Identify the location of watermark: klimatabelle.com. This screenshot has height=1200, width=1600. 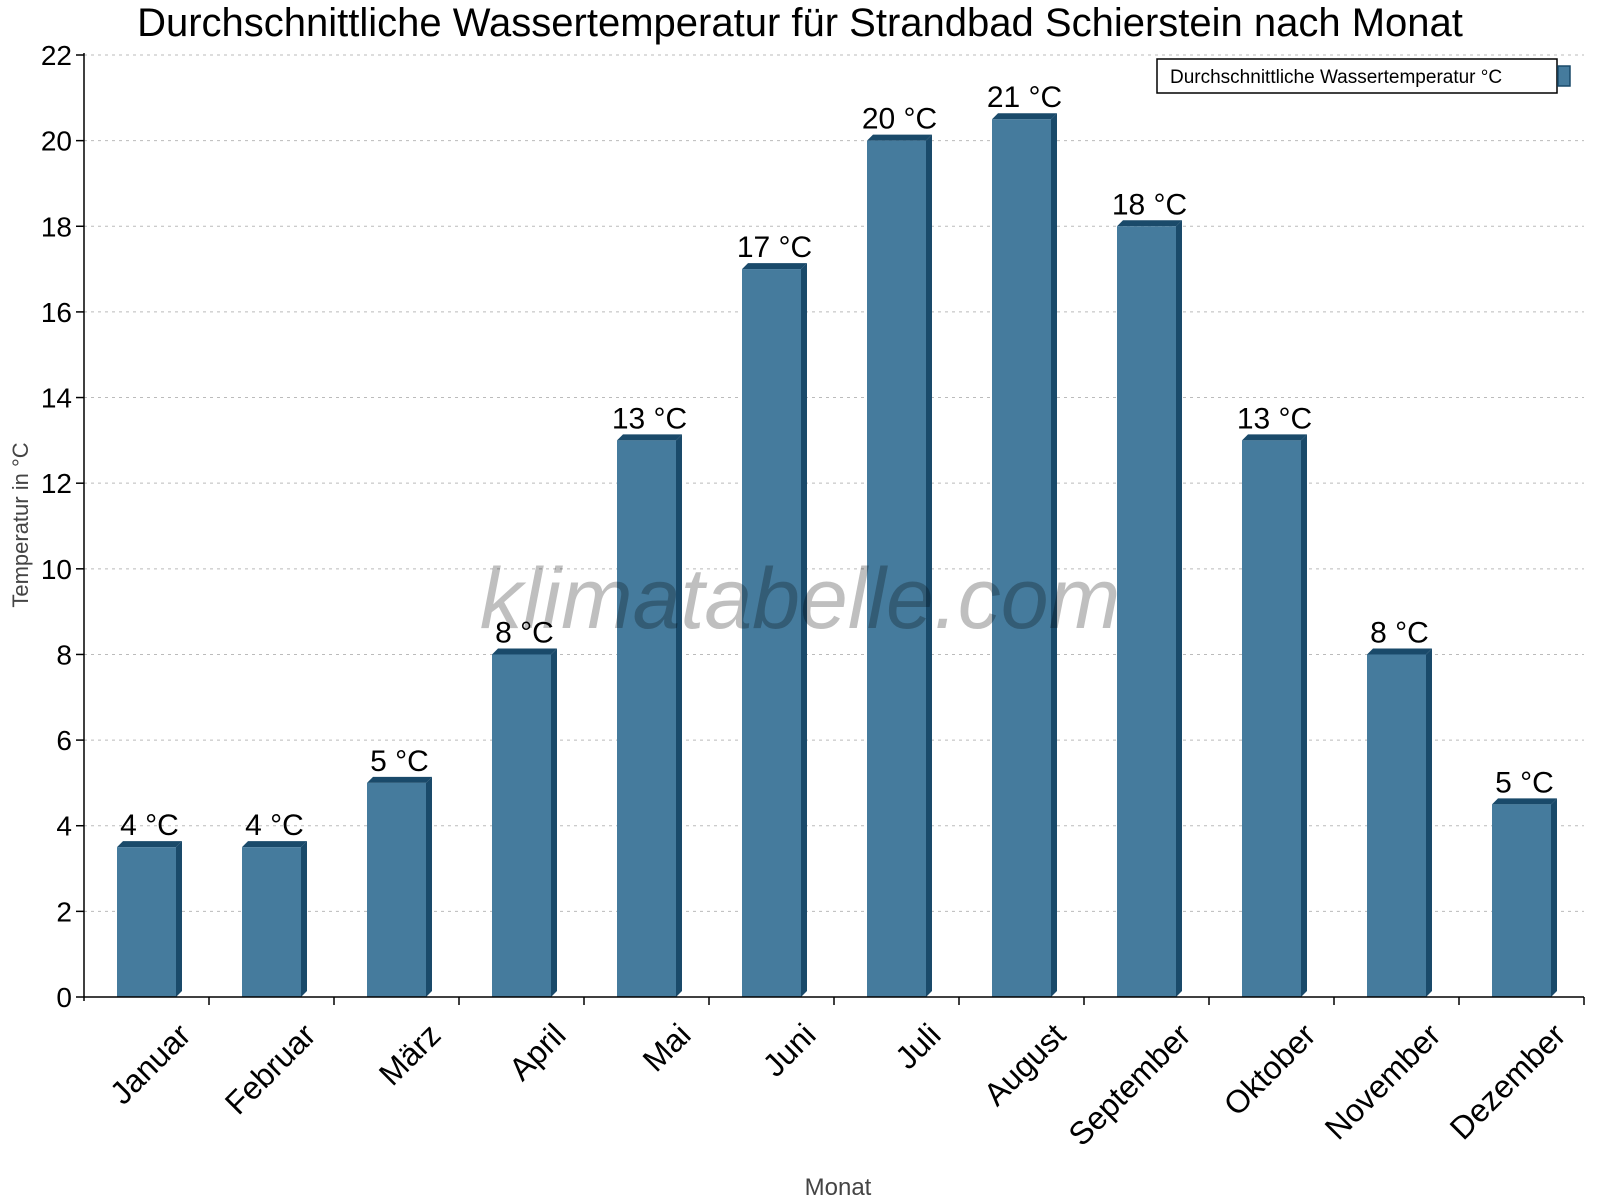
(800, 599).